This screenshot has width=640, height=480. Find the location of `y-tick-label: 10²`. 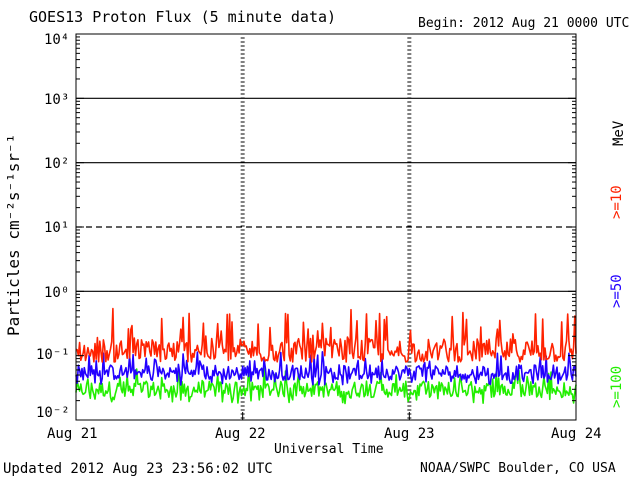

y-tick-label: 10² is located at coordinates (57, 164).